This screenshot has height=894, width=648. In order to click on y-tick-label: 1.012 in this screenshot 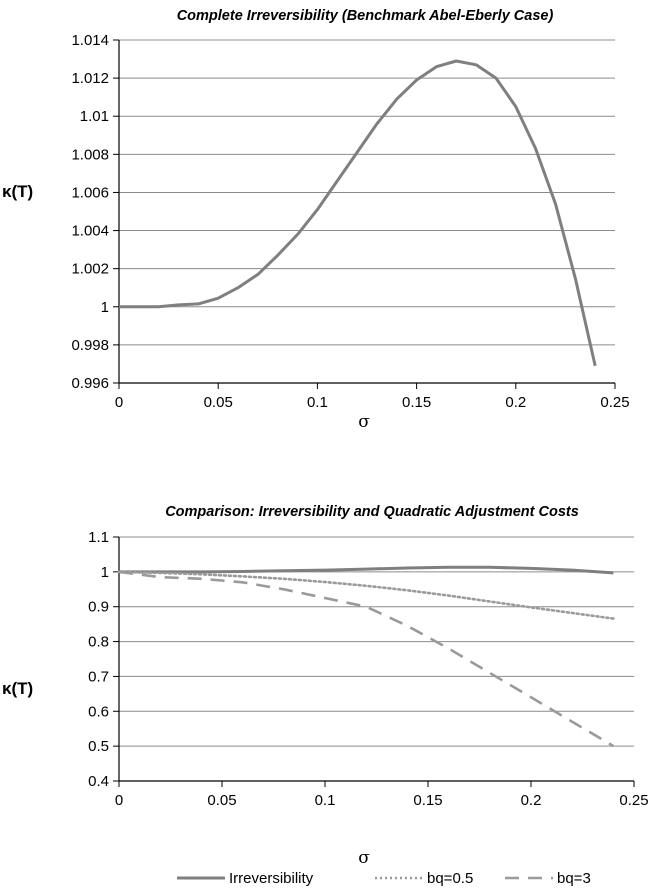, I will do `click(90, 78)`.